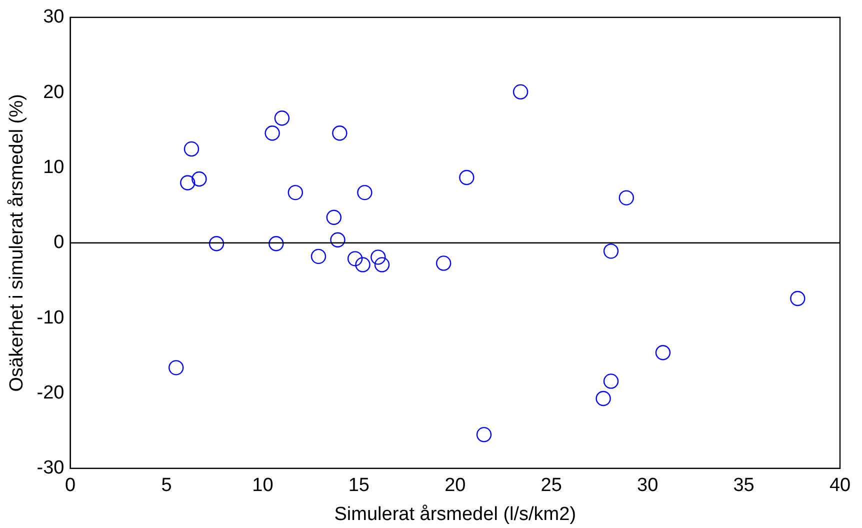 The height and width of the screenshot is (528, 862). Describe the element at coordinates (53, 167) in the screenshot. I see `y-tick-label: 10` at that location.